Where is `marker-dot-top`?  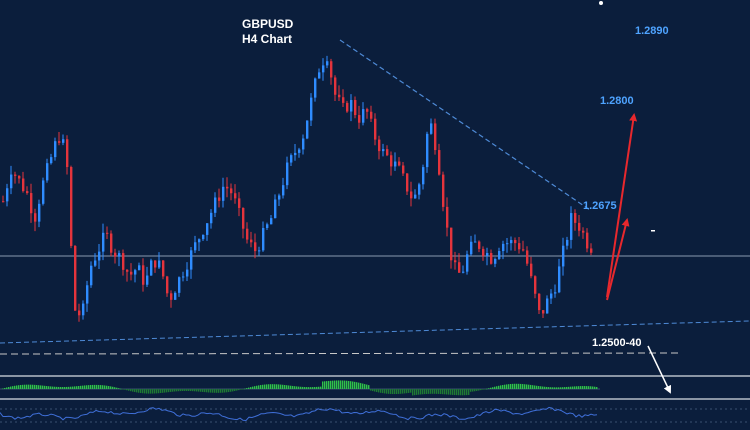 marker-dot-top is located at coordinates (601, 3).